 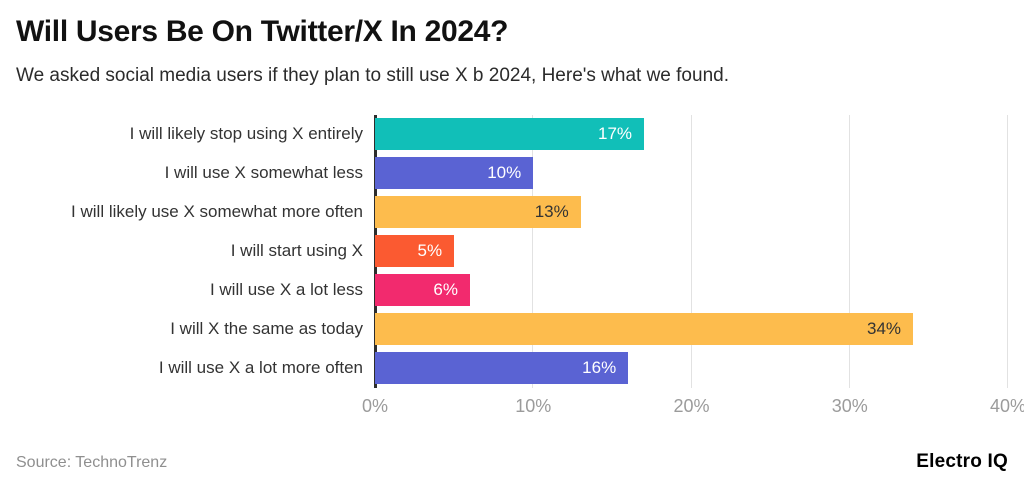 What do you see at coordinates (415, 251) in the screenshot?
I see `bar-4: 5%` at bounding box center [415, 251].